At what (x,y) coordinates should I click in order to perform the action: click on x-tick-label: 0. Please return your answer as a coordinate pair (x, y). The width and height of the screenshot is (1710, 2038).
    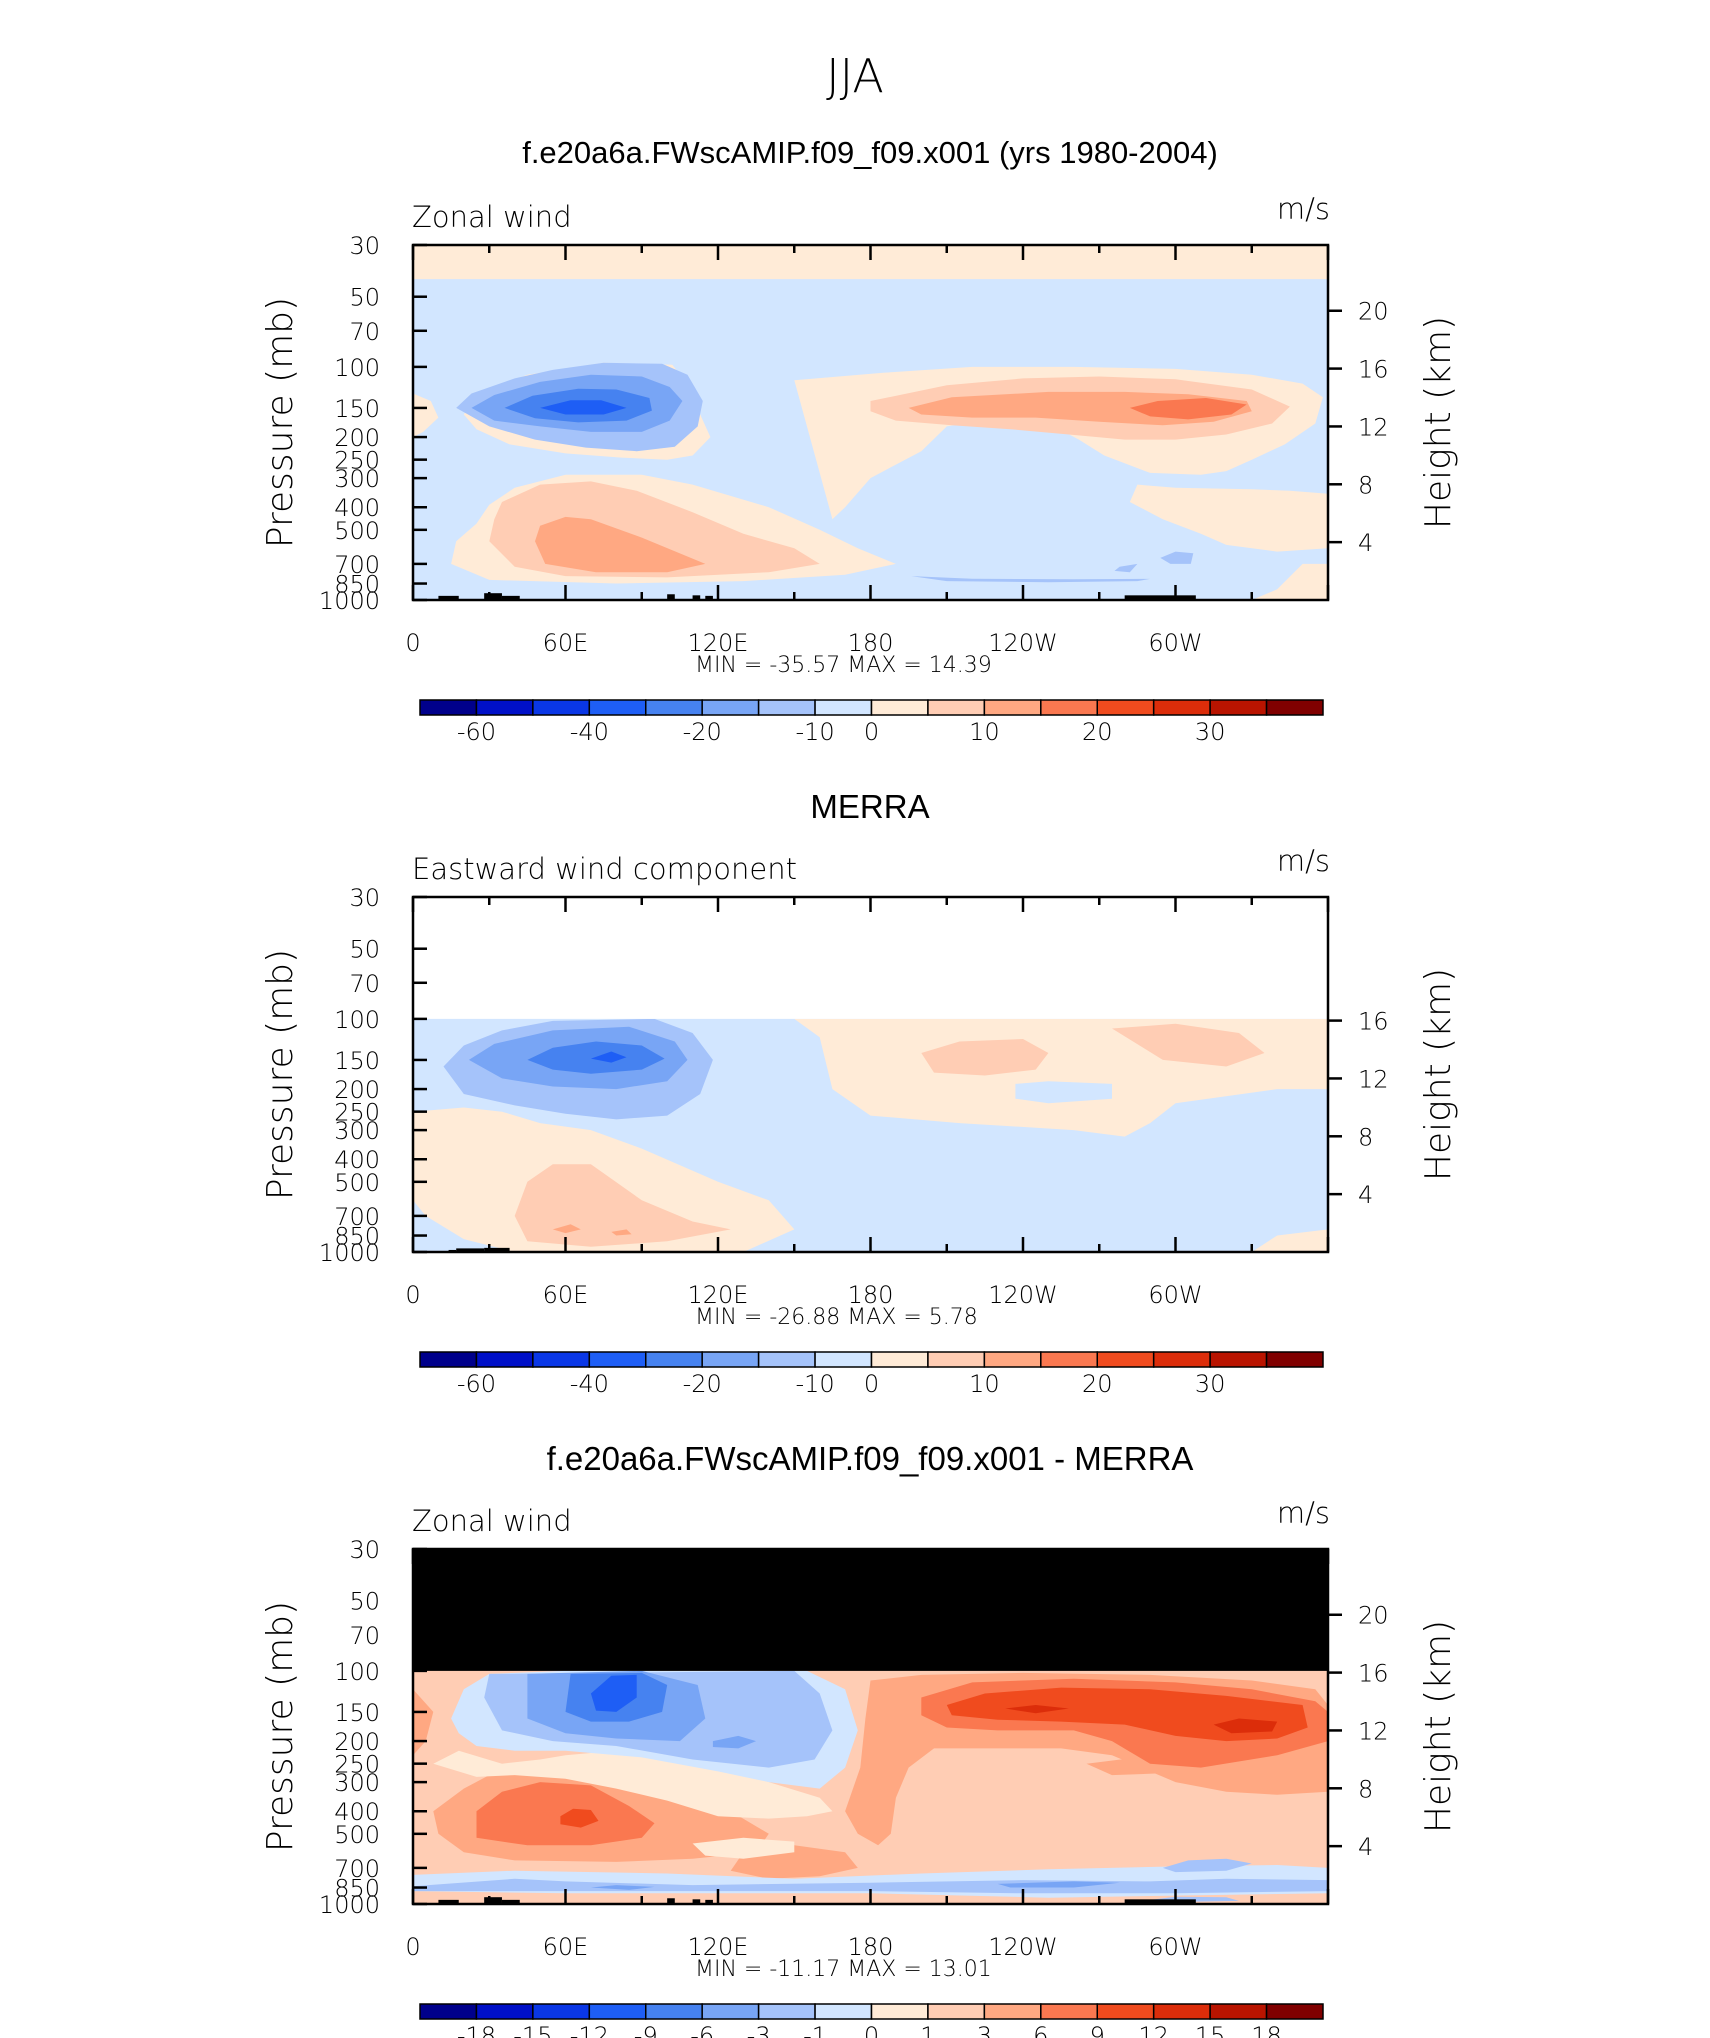
    Looking at the image, I should click on (412, 1947).